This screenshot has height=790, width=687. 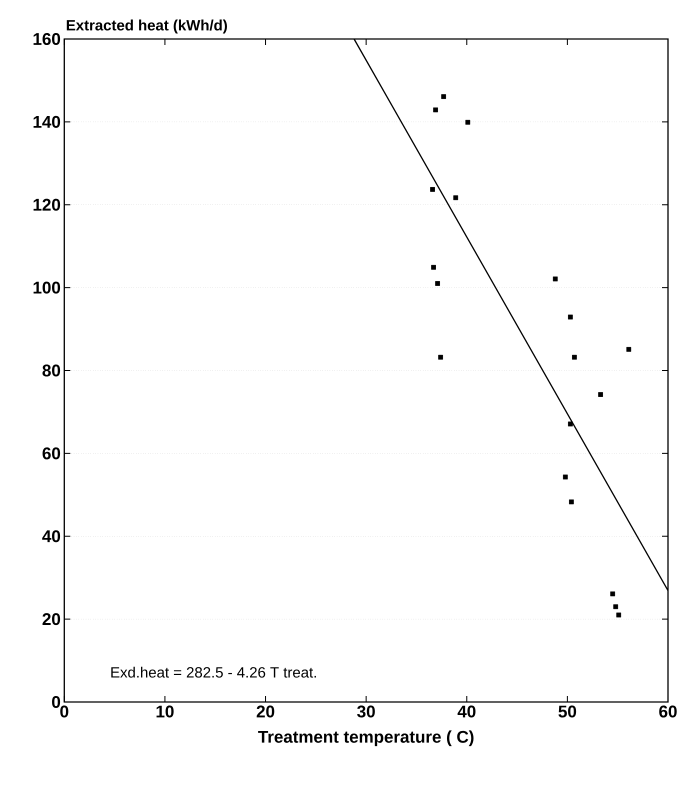 What do you see at coordinates (668, 712) in the screenshot?
I see `x-tick-label: 60` at bounding box center [668, 712].